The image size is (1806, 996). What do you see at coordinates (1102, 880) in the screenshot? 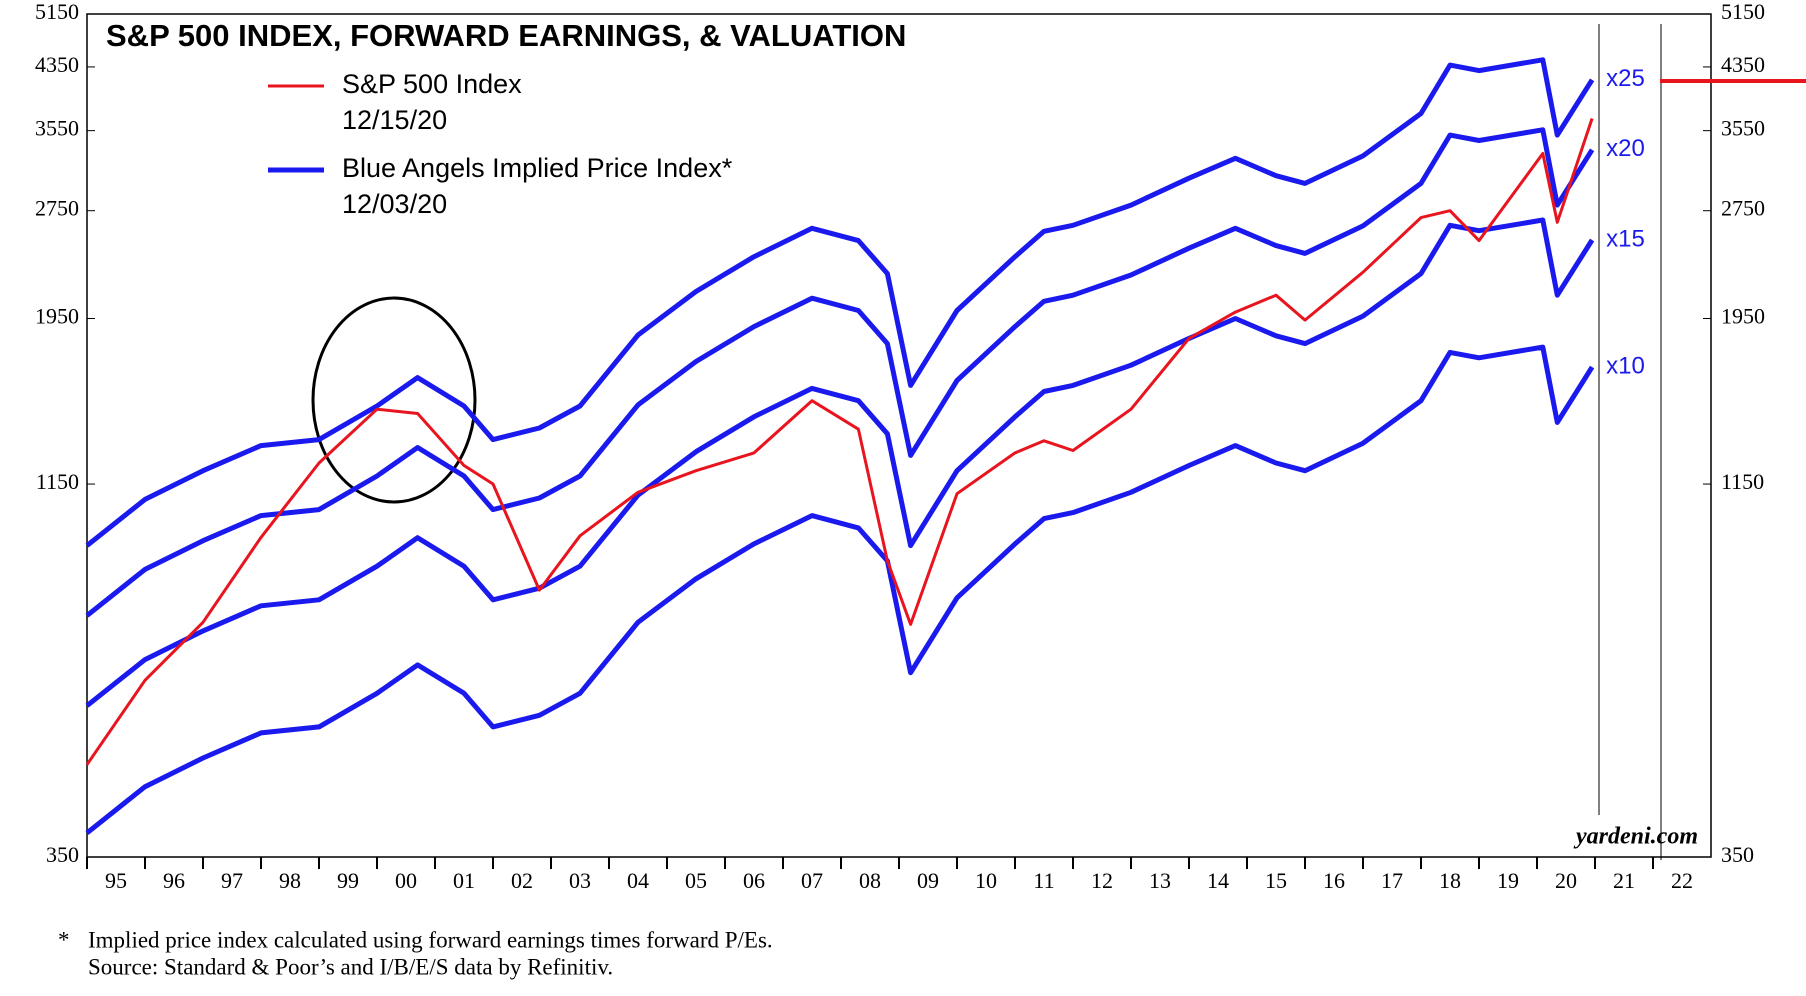
I see `x-tick-label: 12` at bounding box center [1102, 880].